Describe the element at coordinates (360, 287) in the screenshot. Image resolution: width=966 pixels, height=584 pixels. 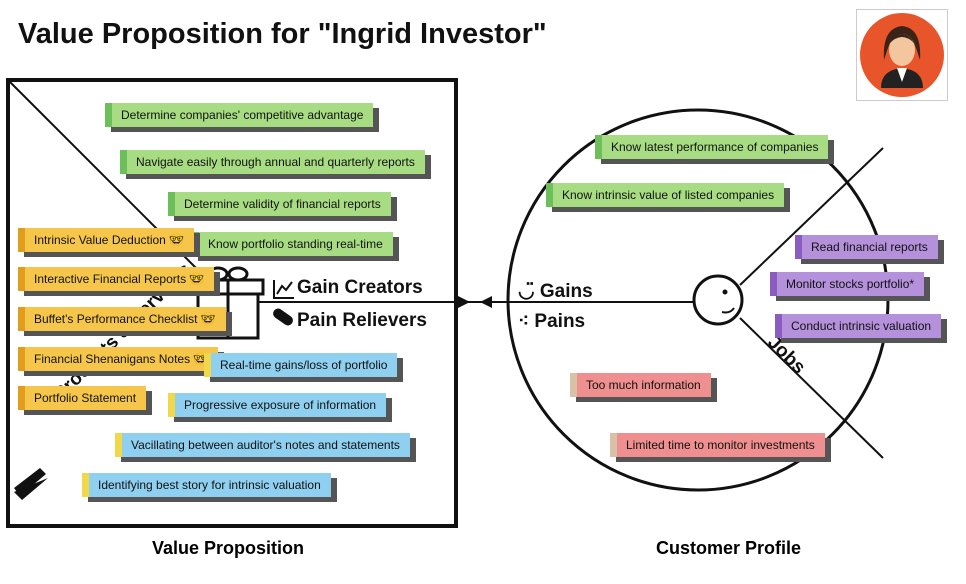
I see `gain-creators-label: Gain Creators` at that location.